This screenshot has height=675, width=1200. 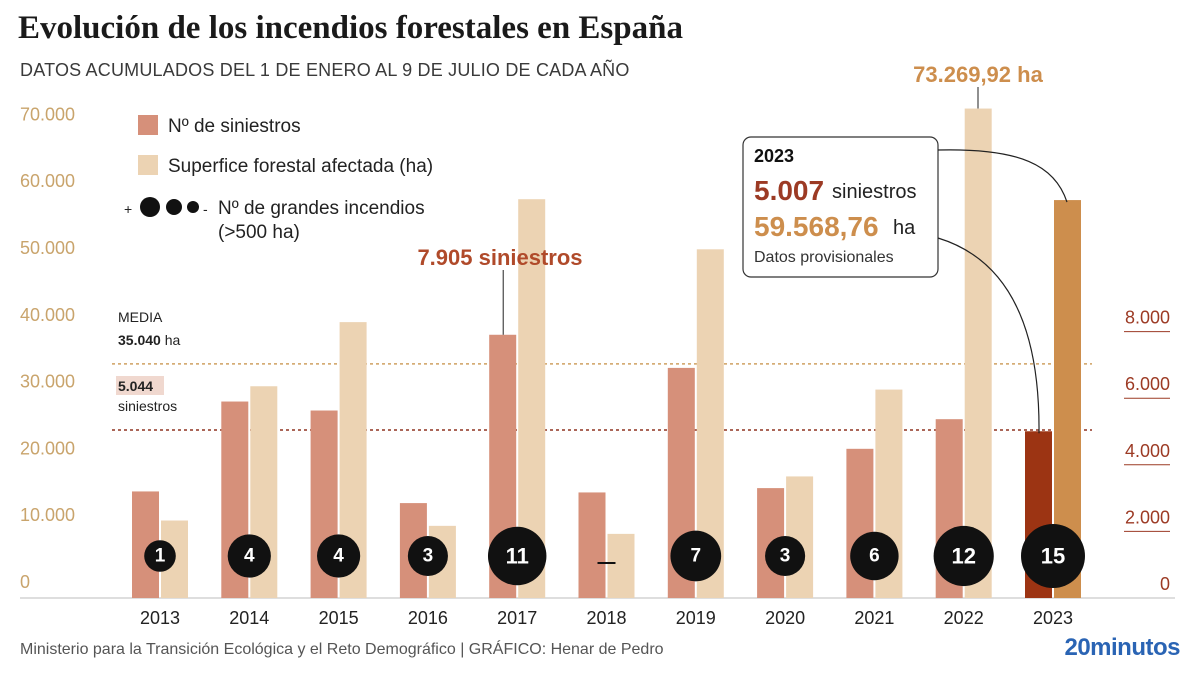 What do you see at coordinates (47, 114) in the screenshot?
I see `left-axis-tick-label: 70.000` at bounding box center [47, 114].